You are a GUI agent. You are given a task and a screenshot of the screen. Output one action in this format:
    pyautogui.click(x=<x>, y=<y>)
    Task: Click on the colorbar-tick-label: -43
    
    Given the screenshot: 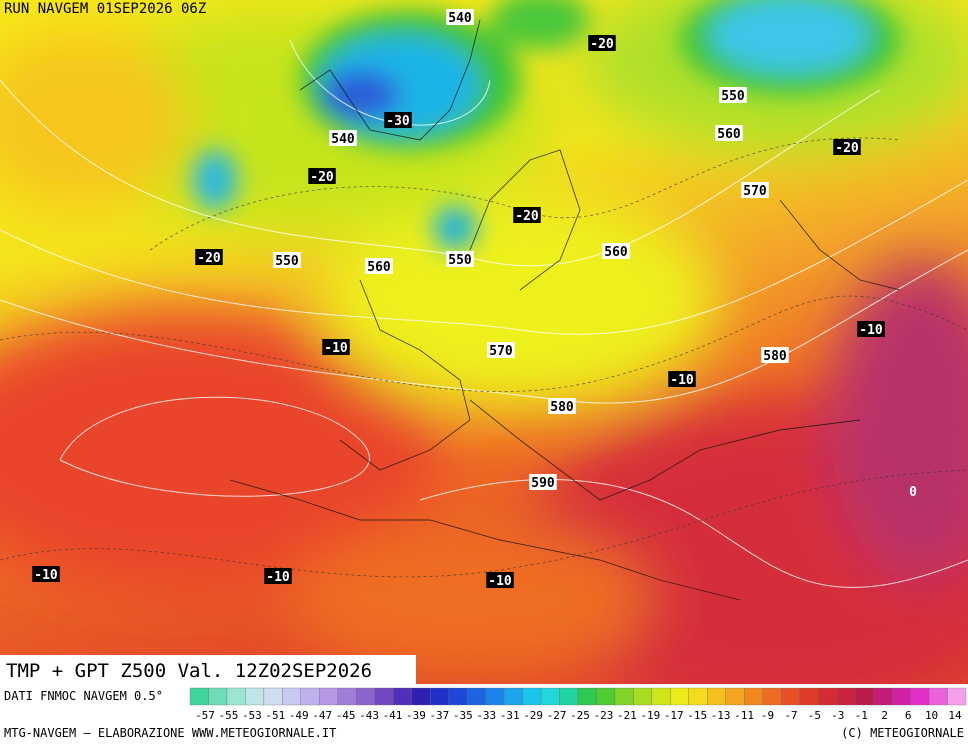 What is the action you would take?
    pyautogui.click(x=369, y=715)
    